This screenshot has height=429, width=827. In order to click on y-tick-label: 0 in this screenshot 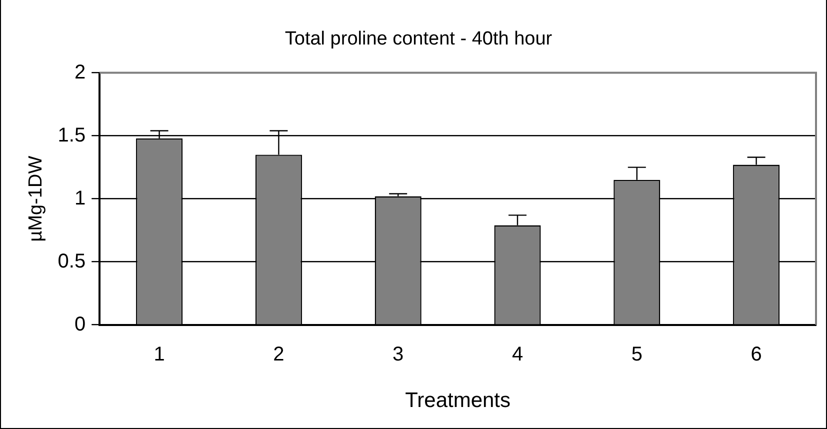, I will do `click(80, 324)`.